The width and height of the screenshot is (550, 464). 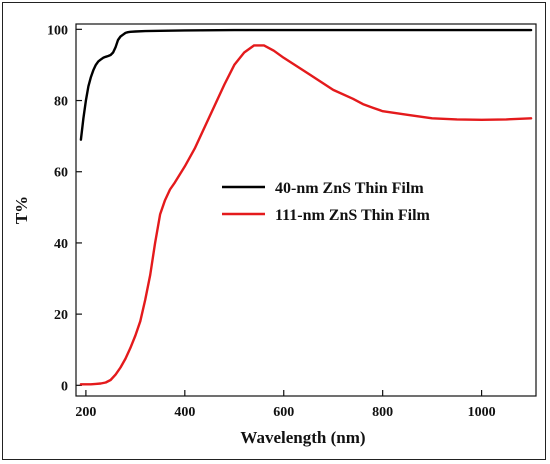 I want to click on y-tick-label: 60, so click(x=61, y=173).